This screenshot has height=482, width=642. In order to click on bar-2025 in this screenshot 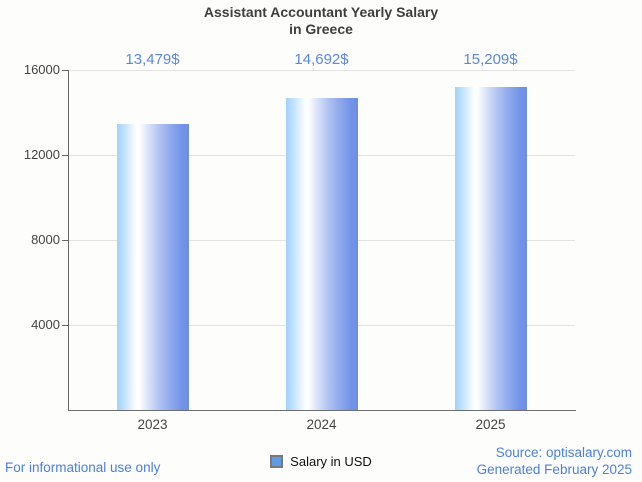, I will do `click(490, 248)`.